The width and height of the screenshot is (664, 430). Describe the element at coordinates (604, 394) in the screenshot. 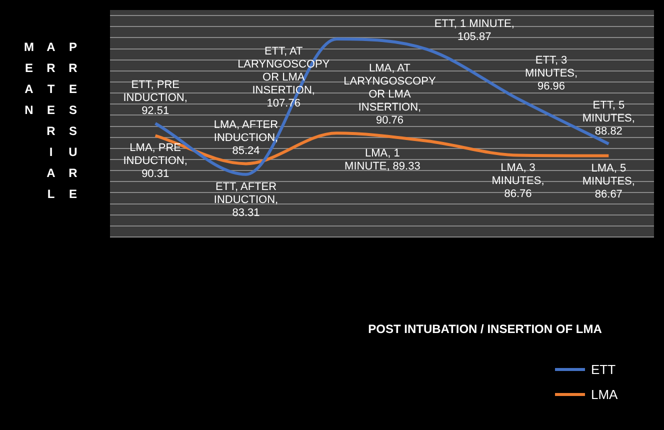

I see `legend-label: LMA` at that location.